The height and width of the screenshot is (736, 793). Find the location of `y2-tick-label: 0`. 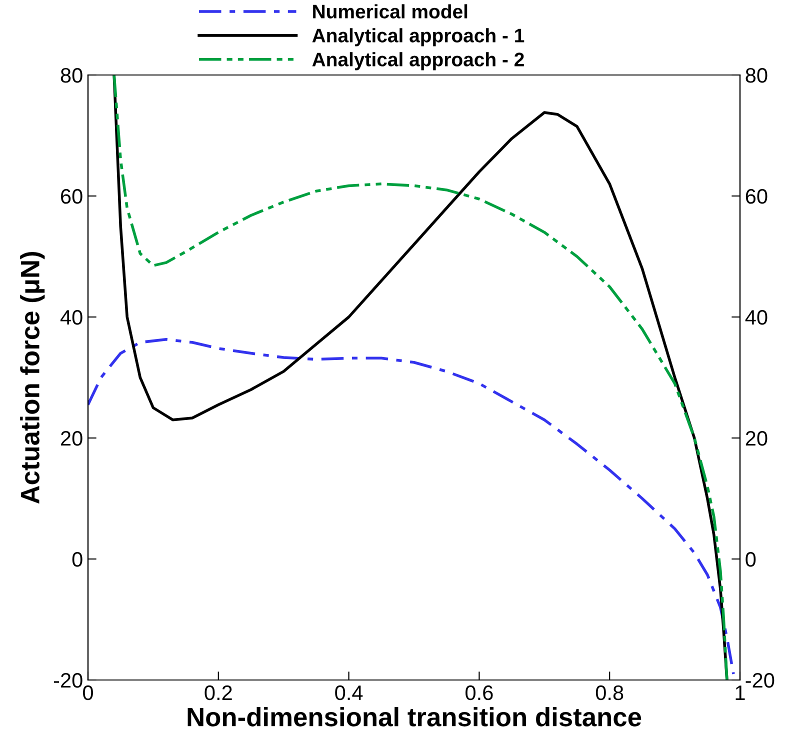

y2-tick-label: 0 is located at coordinates (751, 559).